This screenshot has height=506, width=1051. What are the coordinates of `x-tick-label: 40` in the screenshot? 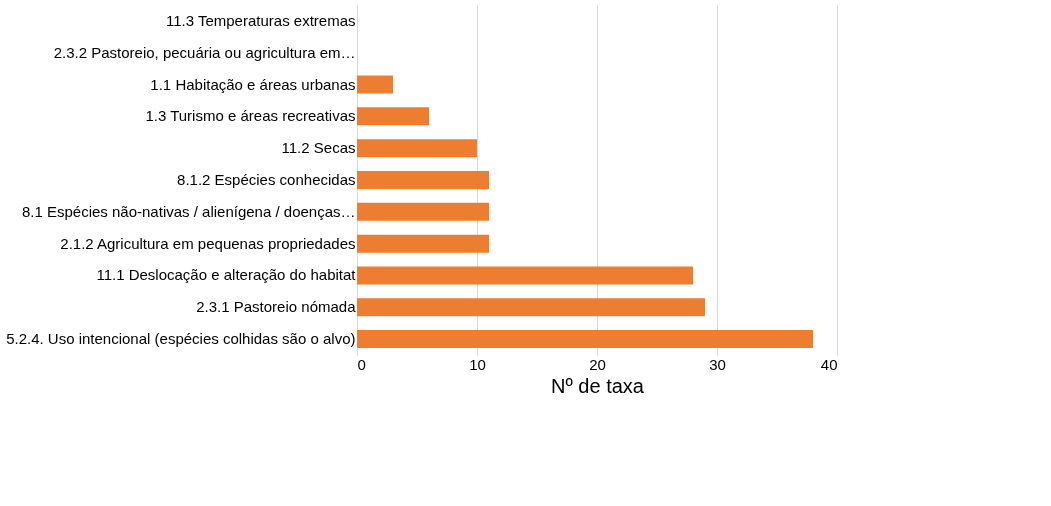 It's located at (829, 364).